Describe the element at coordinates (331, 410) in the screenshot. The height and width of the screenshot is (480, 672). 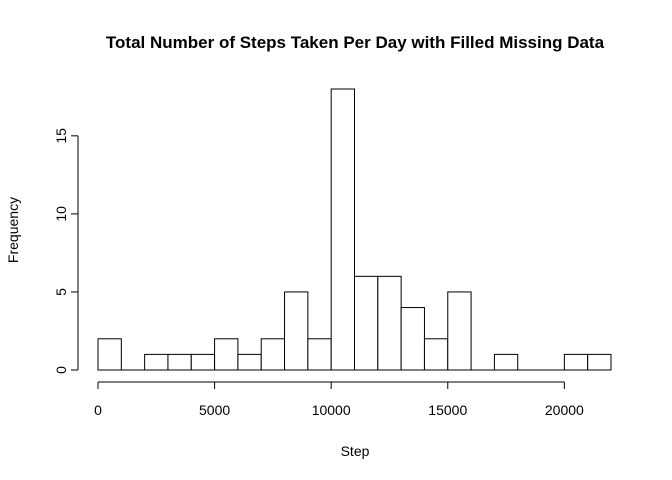
I see `x-tick-label: 10000` at that location.